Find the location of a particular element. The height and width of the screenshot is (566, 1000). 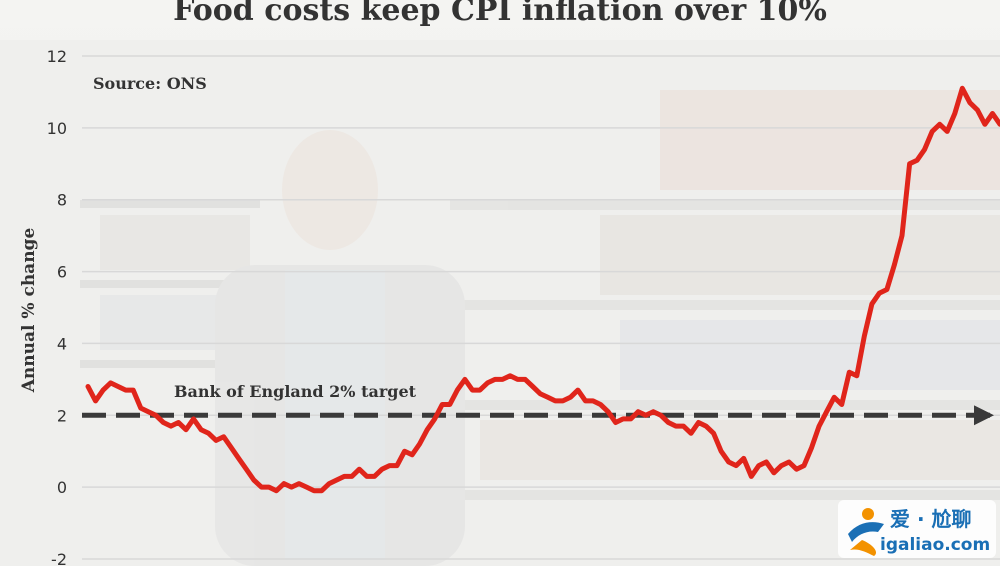

watermark-url: igaliao.com is located at coordinates (935, 545).